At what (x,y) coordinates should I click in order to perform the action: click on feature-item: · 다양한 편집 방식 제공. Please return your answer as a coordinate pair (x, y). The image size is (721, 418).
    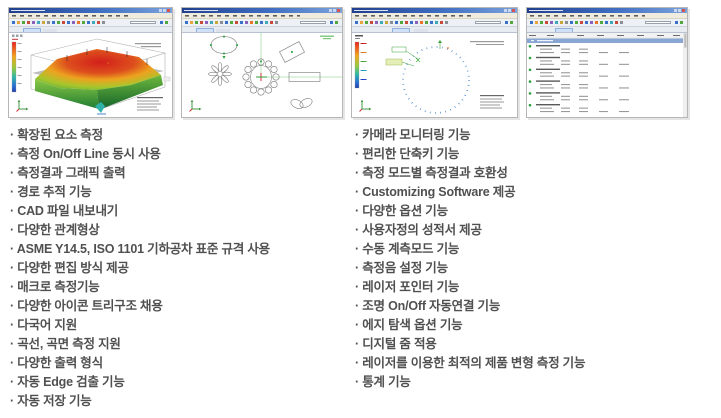
    Looking at the image, I should click on (69, 268).